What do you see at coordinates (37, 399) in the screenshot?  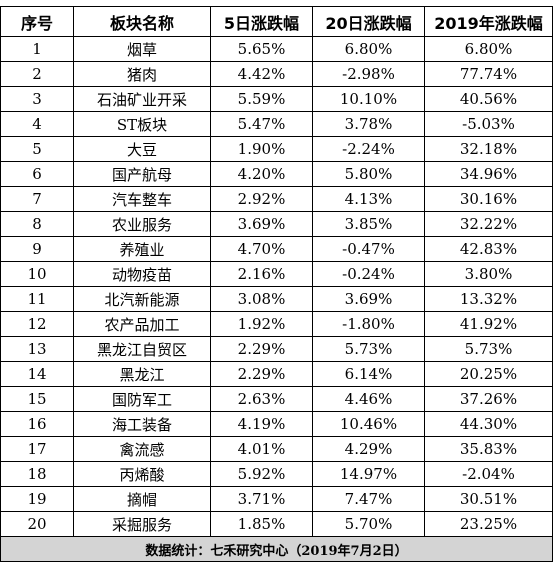 I see `cell-index: 15` at bounding box center [37, 399].